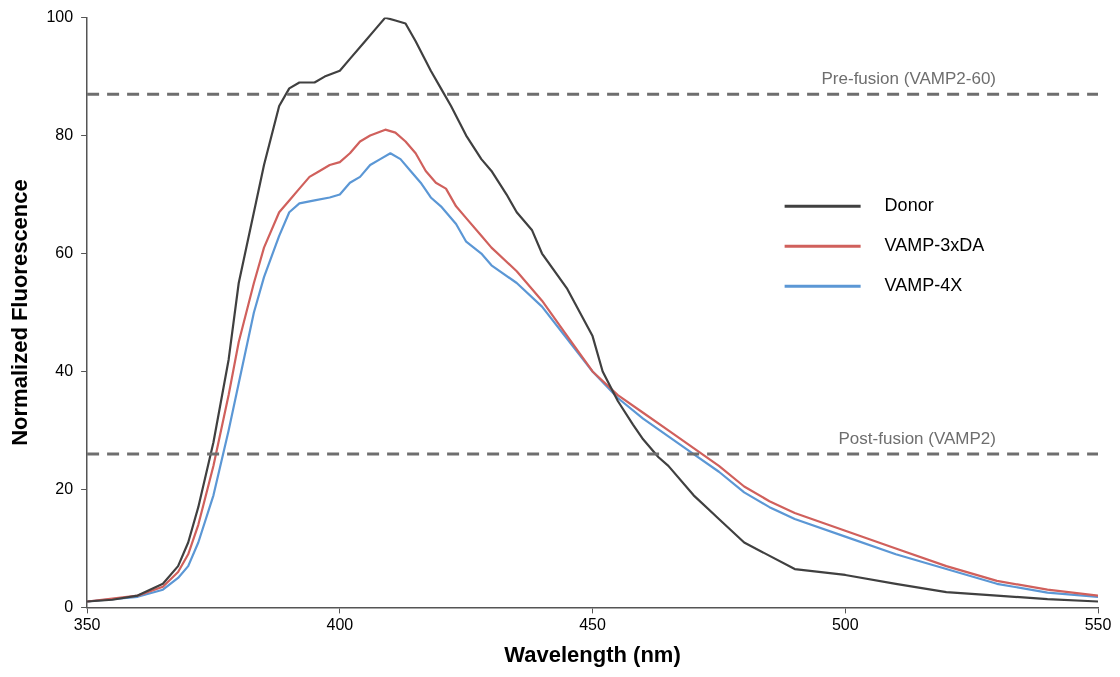 Image resolution: width=1120 pixels, height=677 pixels. Describe the element at coordinates (64, 370) in the screenshot. I see `y-tick-label: 40` at that location.